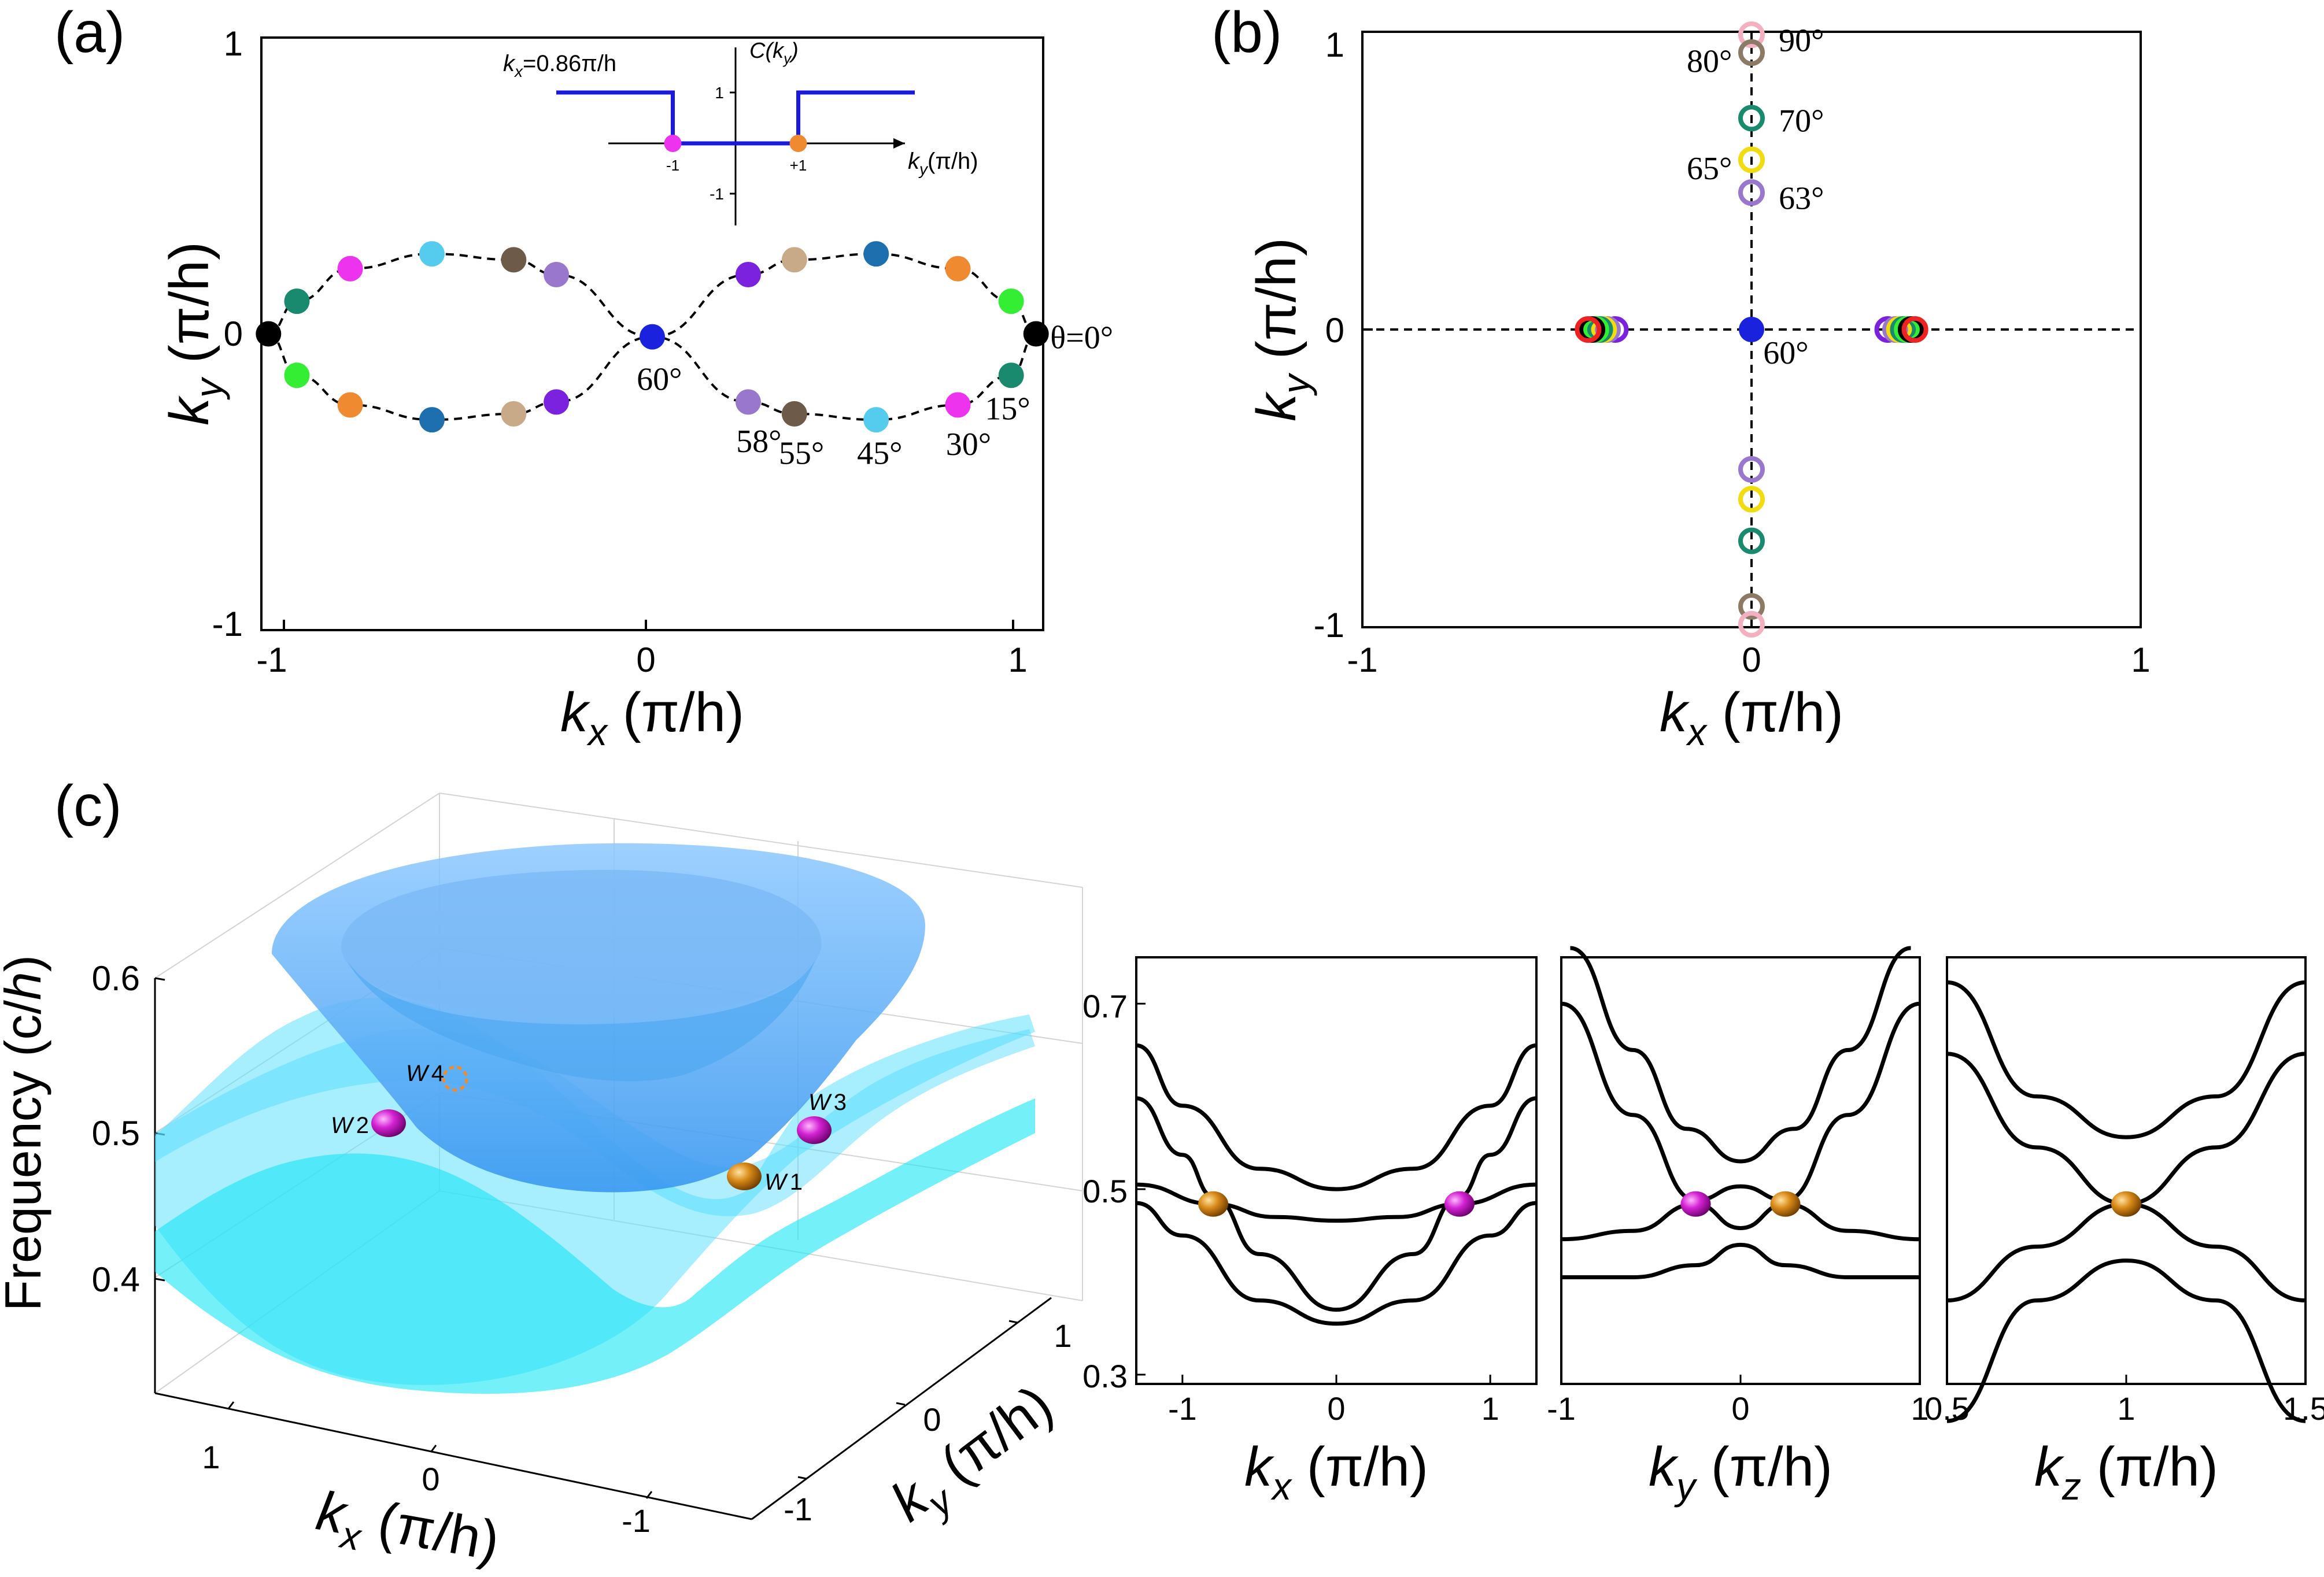 The image size is (2324, 1577). I want to click on 3d-y-axis-label: ky (π/h), so click(975, 1458).